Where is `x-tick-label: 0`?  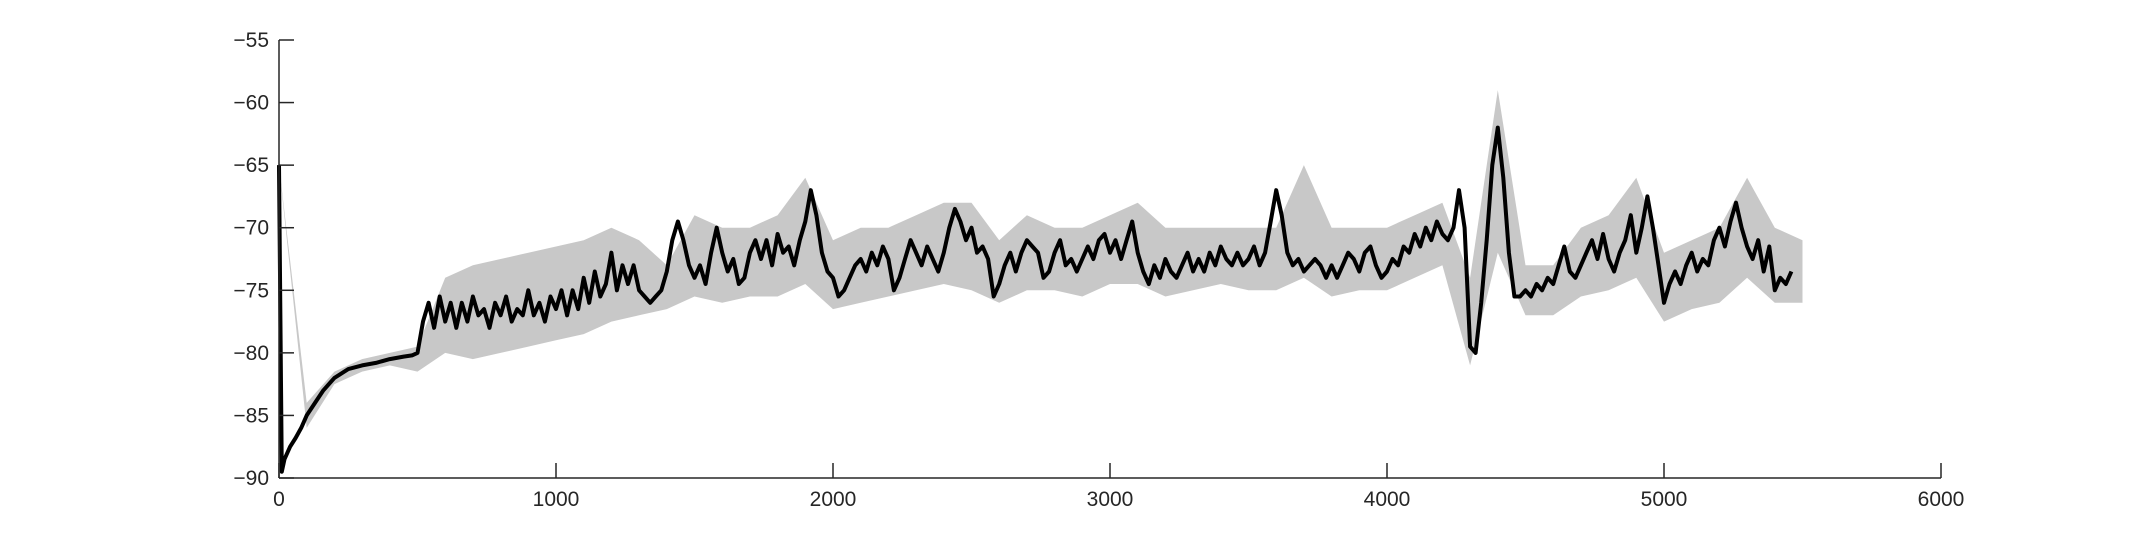
x-tick-label: 0 is located at coordinates (279, 499).